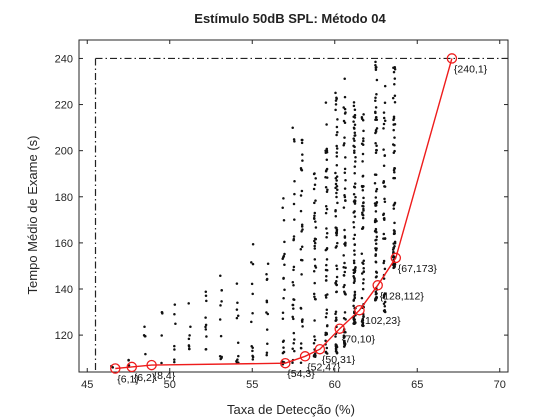  What do you see at coordinates (64, 152) in the screenshot?
I see `y-tick-label: 200` at bounding box center [64, 152].